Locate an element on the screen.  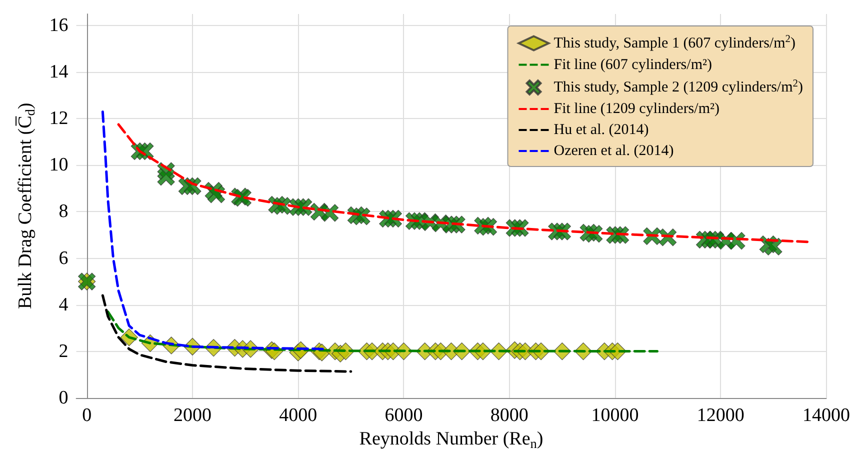
x-tick-label: 12000 is located at coordinates (720, 415).